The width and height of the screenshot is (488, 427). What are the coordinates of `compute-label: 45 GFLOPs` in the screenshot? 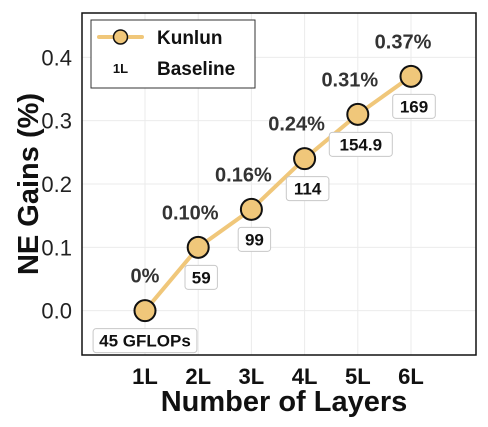 It's located at (145, 341).